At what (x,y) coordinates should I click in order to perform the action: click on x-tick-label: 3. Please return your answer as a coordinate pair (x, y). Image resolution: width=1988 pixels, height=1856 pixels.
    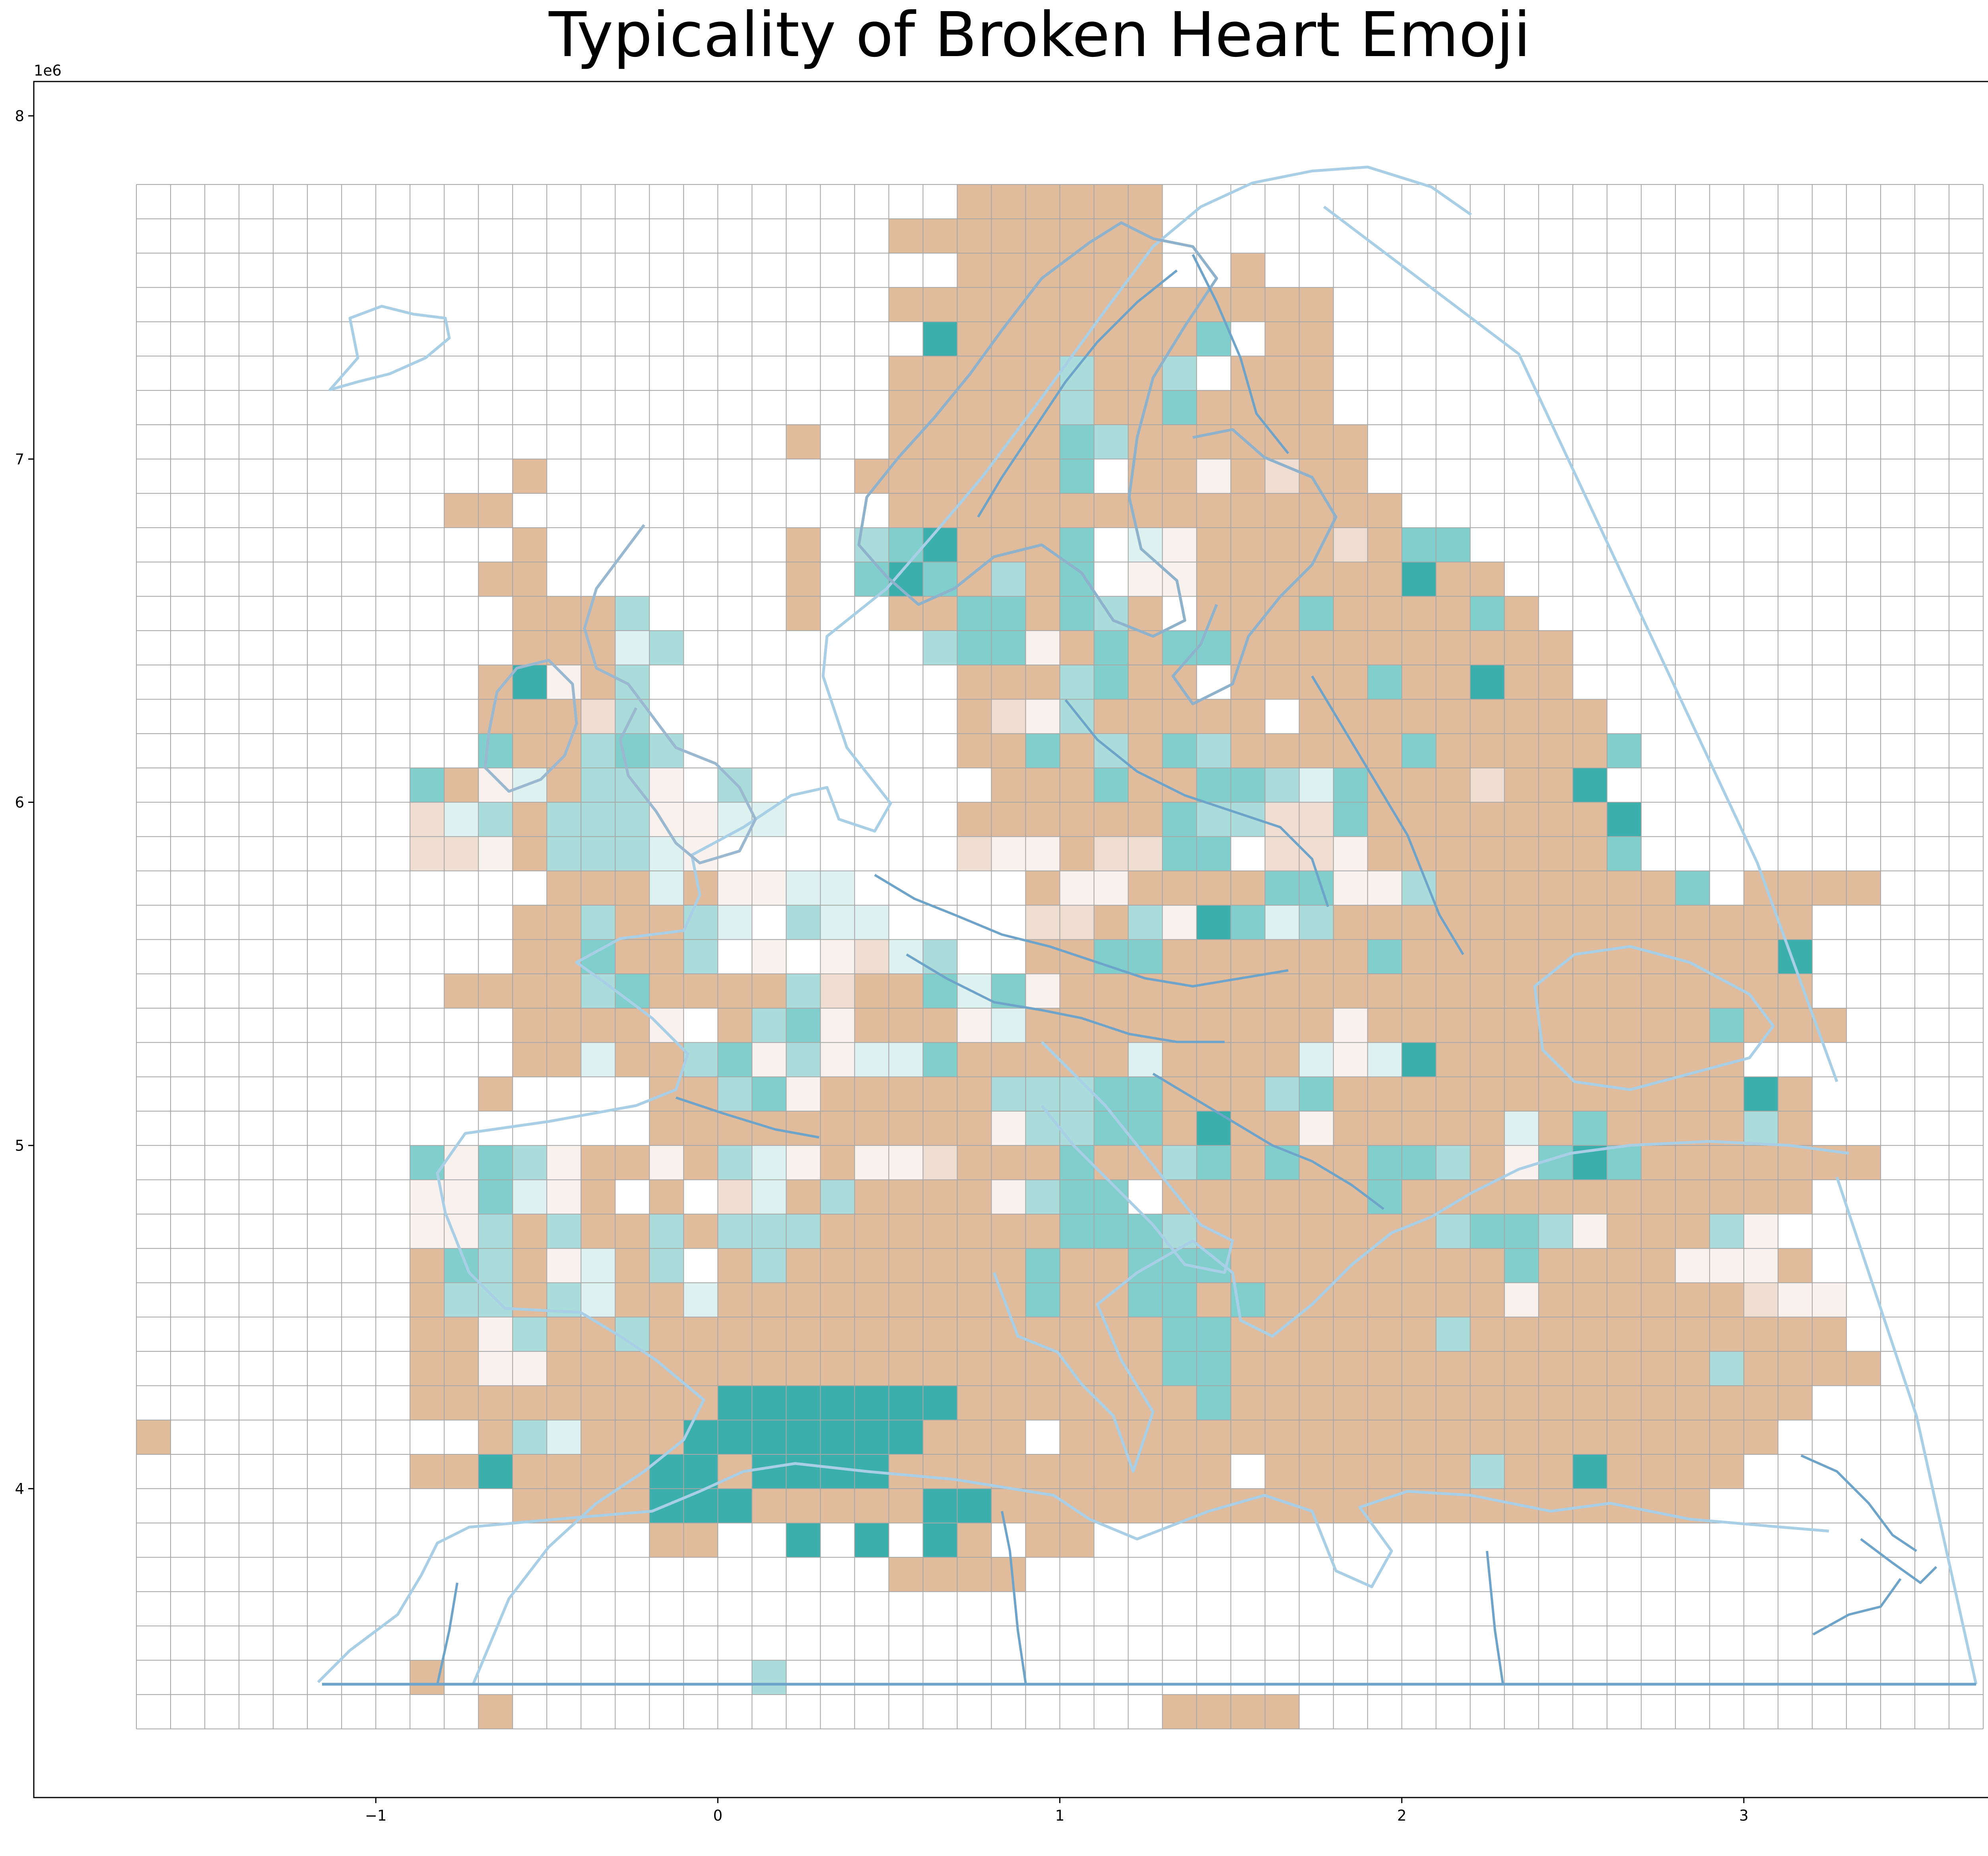
    Looking at the image, I should click on (1744, 1815).